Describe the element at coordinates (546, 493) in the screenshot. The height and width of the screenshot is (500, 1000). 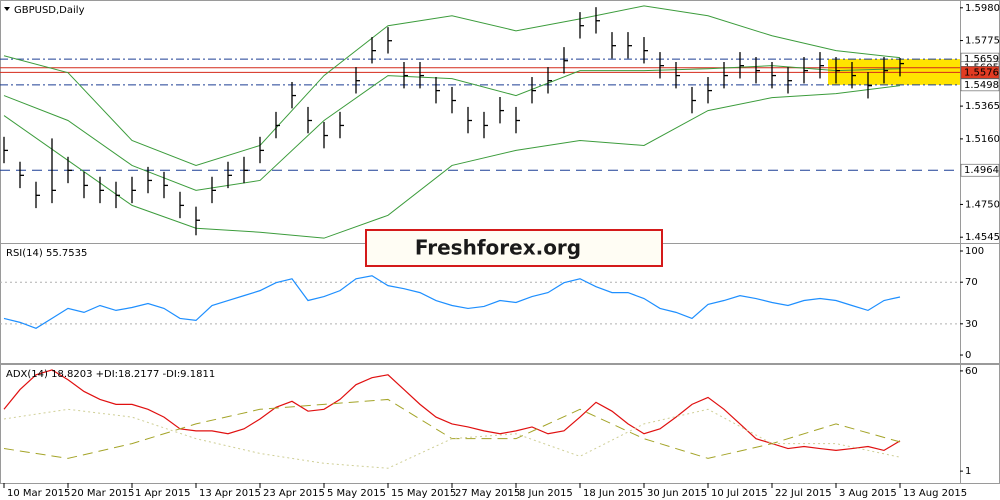
I see `x-tick-label: 8 Jun 2015` at that location.